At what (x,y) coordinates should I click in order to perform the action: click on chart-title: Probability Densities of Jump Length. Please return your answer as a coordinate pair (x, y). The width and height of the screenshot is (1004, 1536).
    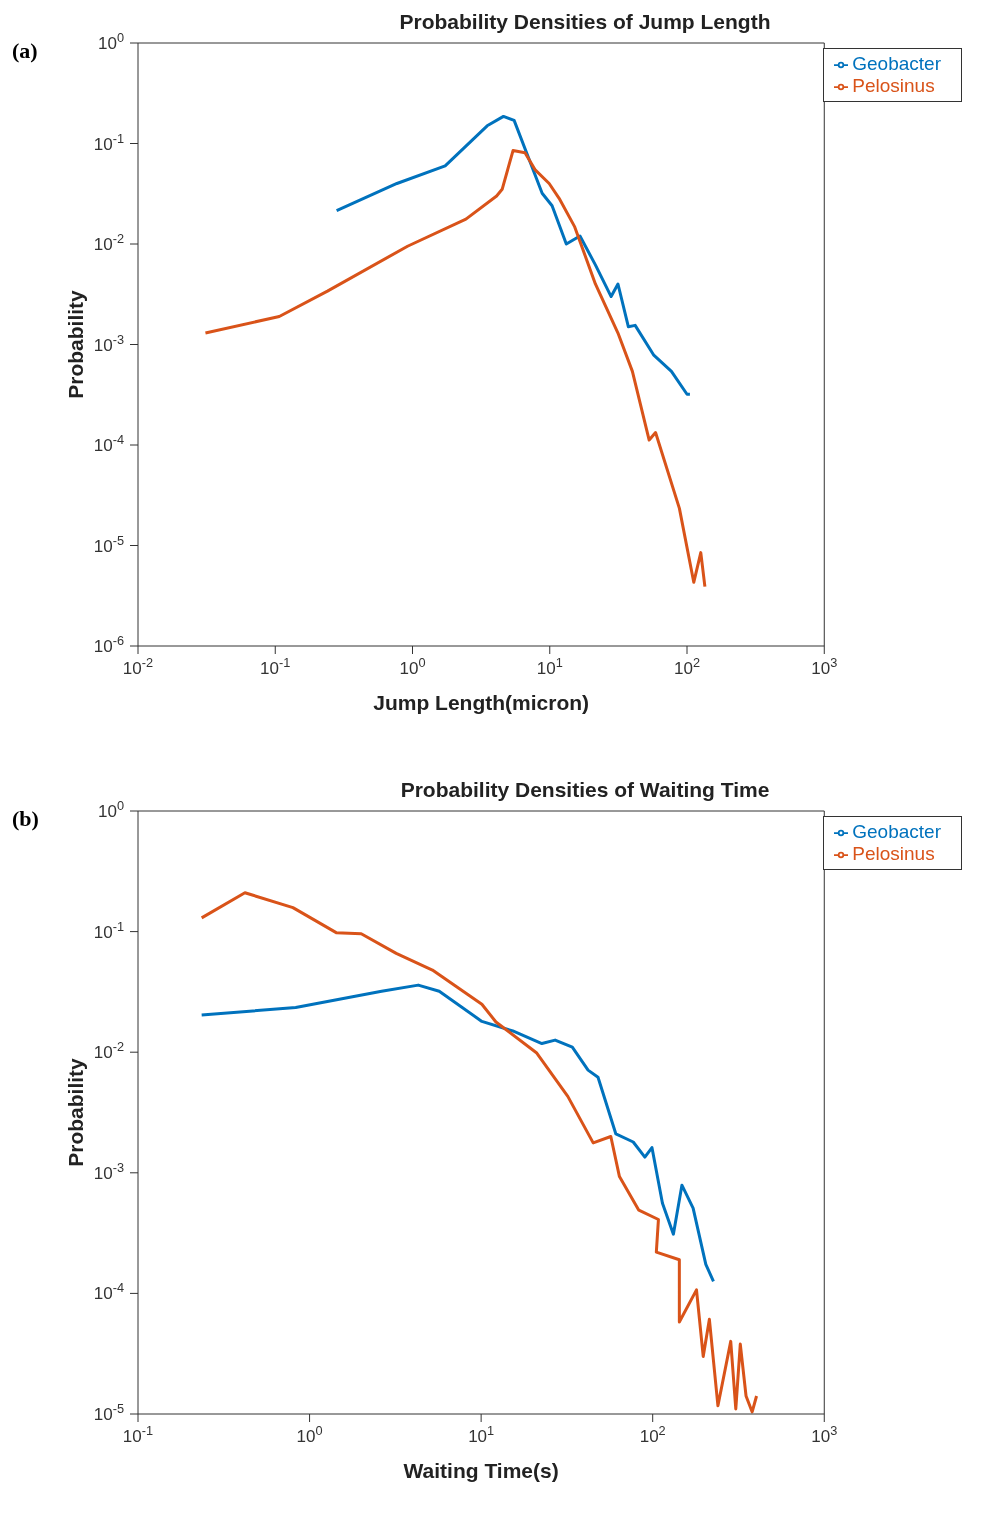
    Looking at the image, I should click on (585, 21).